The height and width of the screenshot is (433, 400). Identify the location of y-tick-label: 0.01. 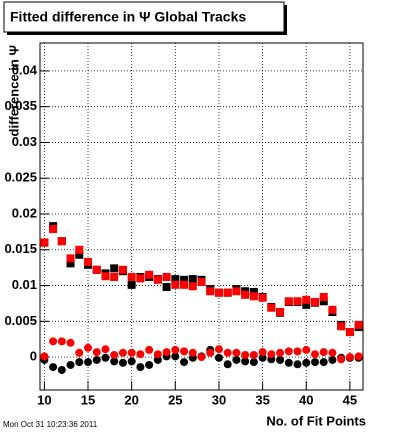
(24, 284).